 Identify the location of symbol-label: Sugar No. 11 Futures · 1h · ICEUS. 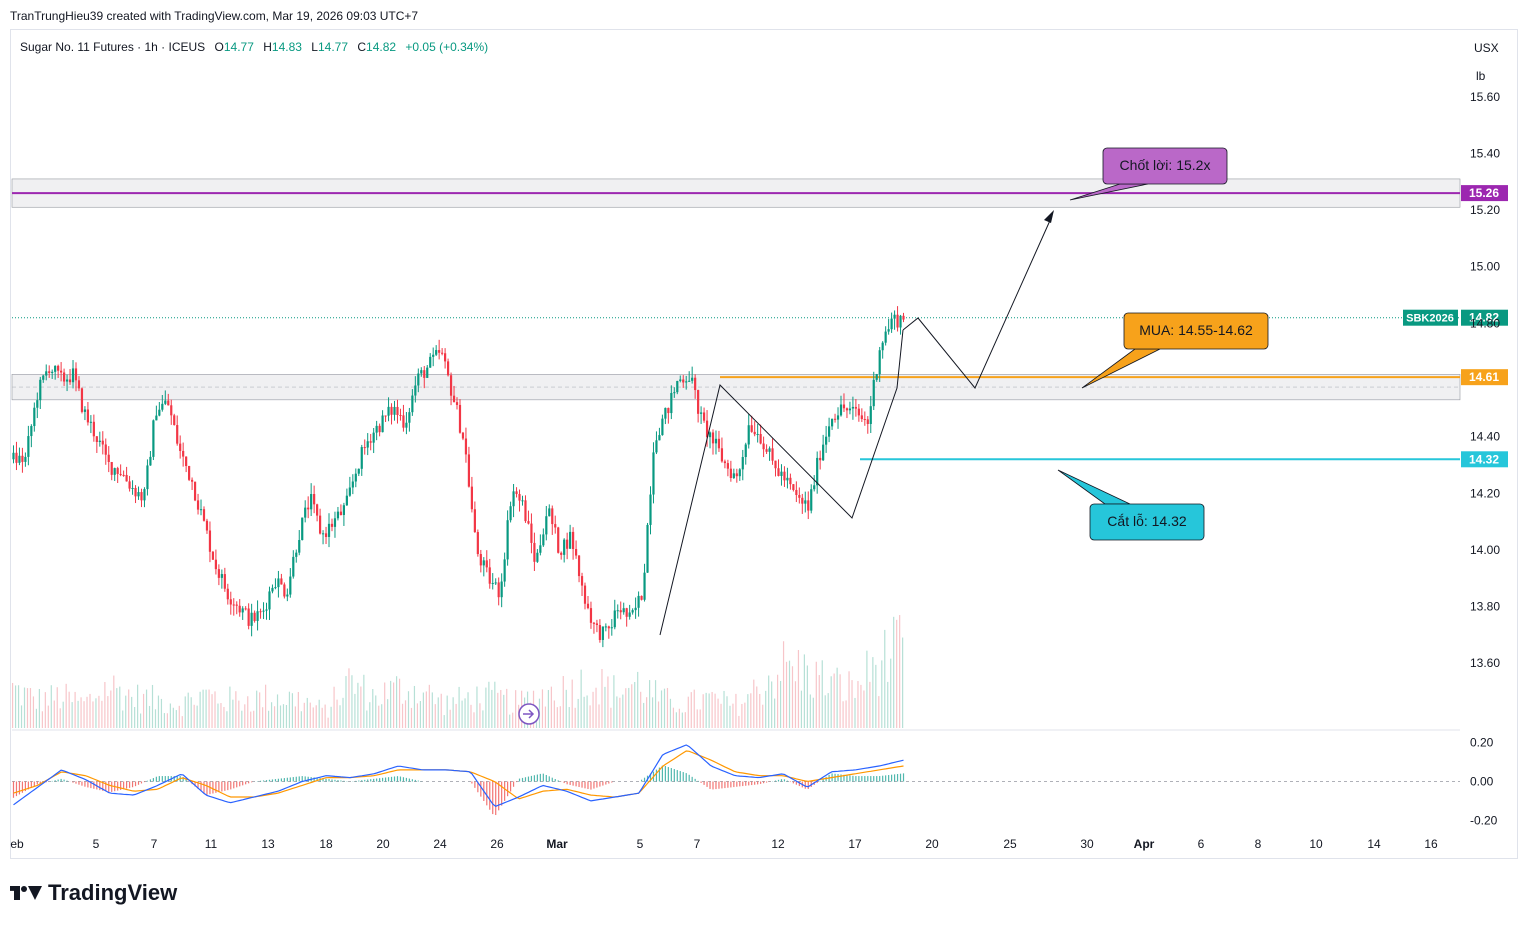
(113, 47).